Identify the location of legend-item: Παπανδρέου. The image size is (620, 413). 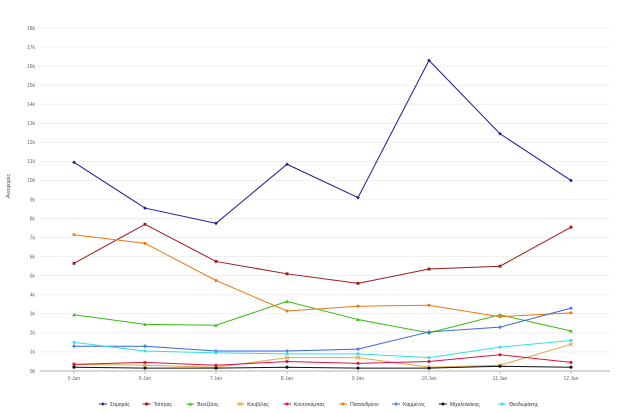
(359, 404).